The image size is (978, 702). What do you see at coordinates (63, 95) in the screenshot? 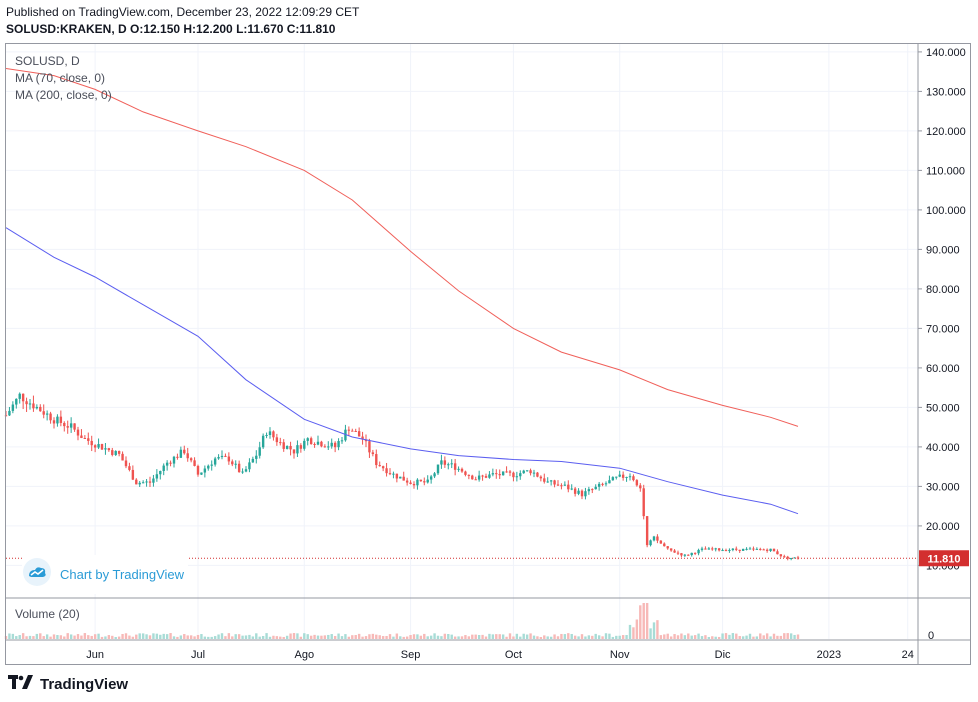
I see `ma200-legend: MA (200, close, 0)` at bounding box center [63, 95].